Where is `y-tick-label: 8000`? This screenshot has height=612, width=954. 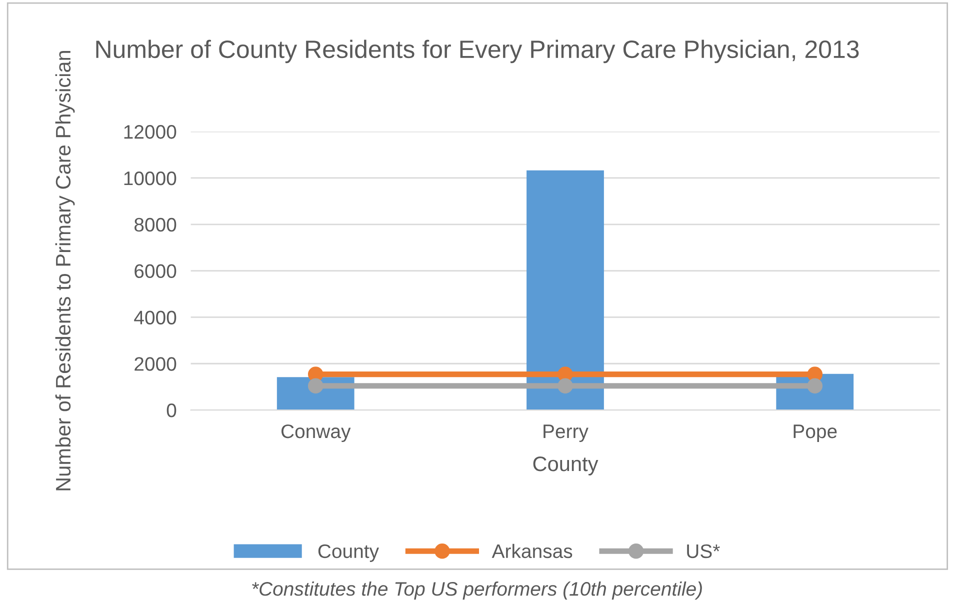
y-tick-label: 8000 is located at coordinates (155, 225).